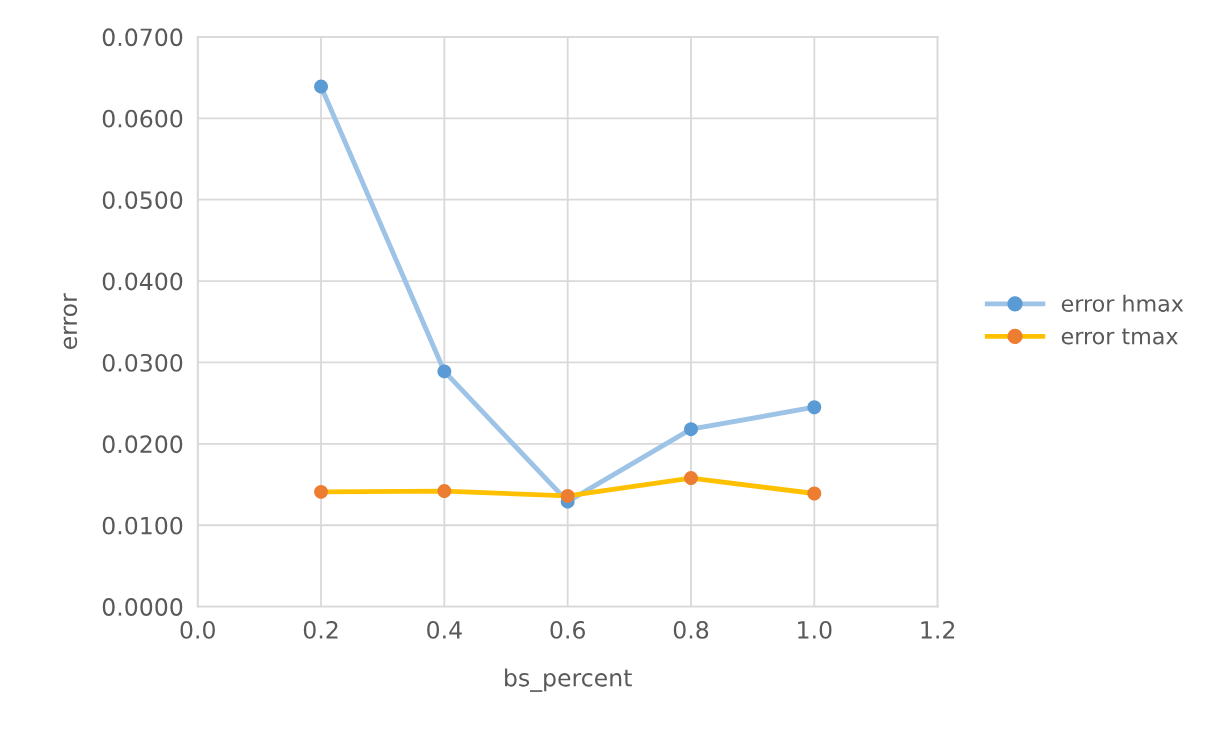 This screenshot has height=738, width=1213. Describe the element at coordinates (568, 680) in the screenshot. I see `x-axis-title: bs_percent` at that location.